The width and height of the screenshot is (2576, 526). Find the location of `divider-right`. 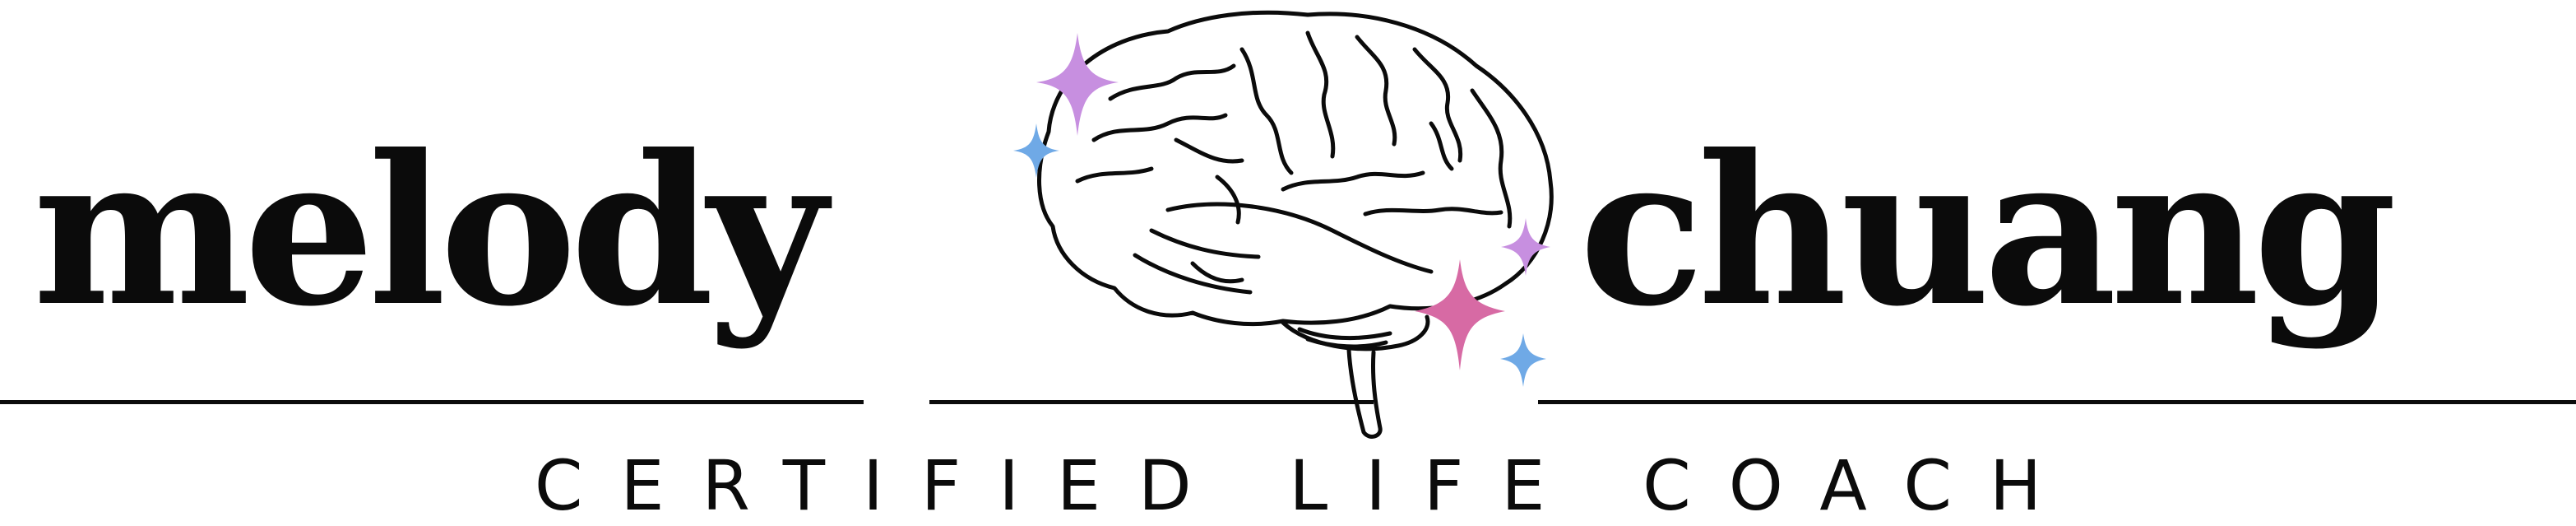

divider-right is located at coordinates (2057, 402).